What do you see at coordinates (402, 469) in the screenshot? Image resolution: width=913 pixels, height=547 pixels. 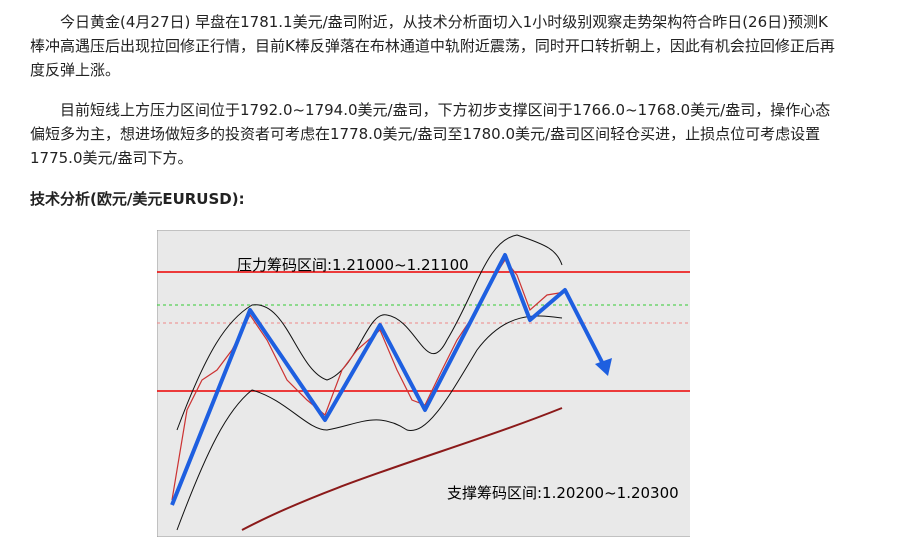 I see `moving-average` at bounding box center [402, 469].